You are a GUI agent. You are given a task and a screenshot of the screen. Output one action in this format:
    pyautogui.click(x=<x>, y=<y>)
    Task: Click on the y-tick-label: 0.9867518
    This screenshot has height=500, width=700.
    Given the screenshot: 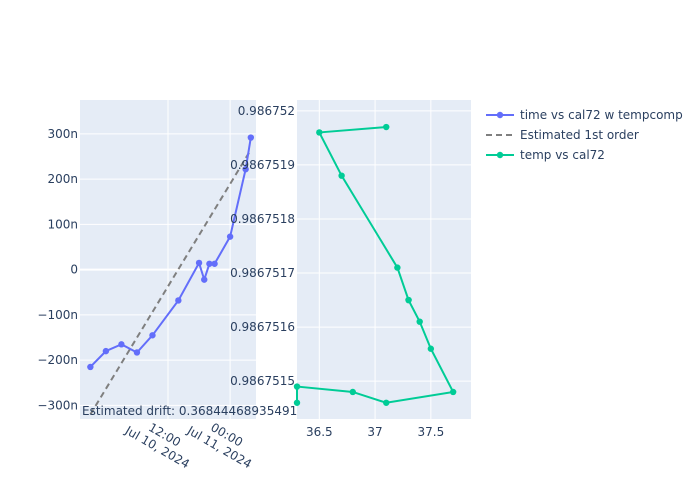 What is the action you would take?
    pyautogui.click(x=262, y=219)
    